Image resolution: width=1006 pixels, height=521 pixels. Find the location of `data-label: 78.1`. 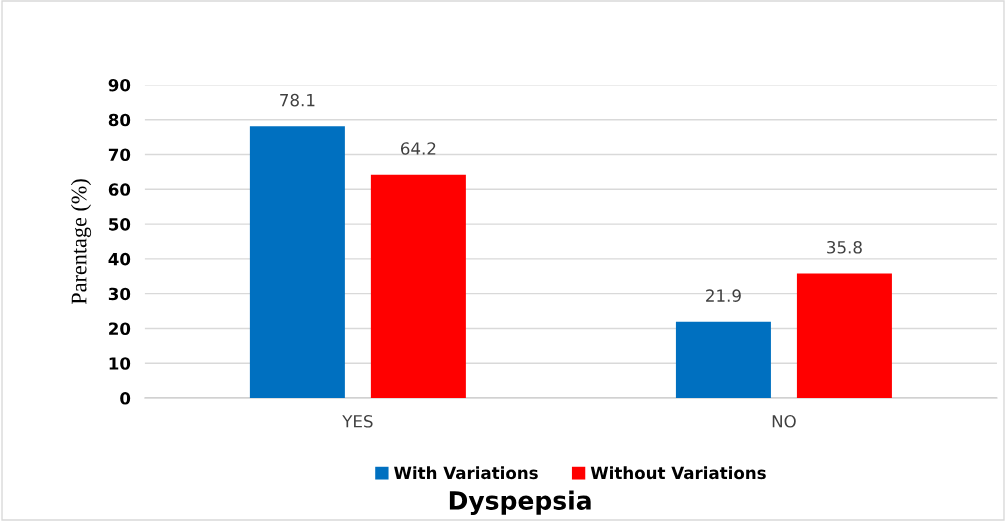

data-label: 78.1 is located at coordinates (297, 100).